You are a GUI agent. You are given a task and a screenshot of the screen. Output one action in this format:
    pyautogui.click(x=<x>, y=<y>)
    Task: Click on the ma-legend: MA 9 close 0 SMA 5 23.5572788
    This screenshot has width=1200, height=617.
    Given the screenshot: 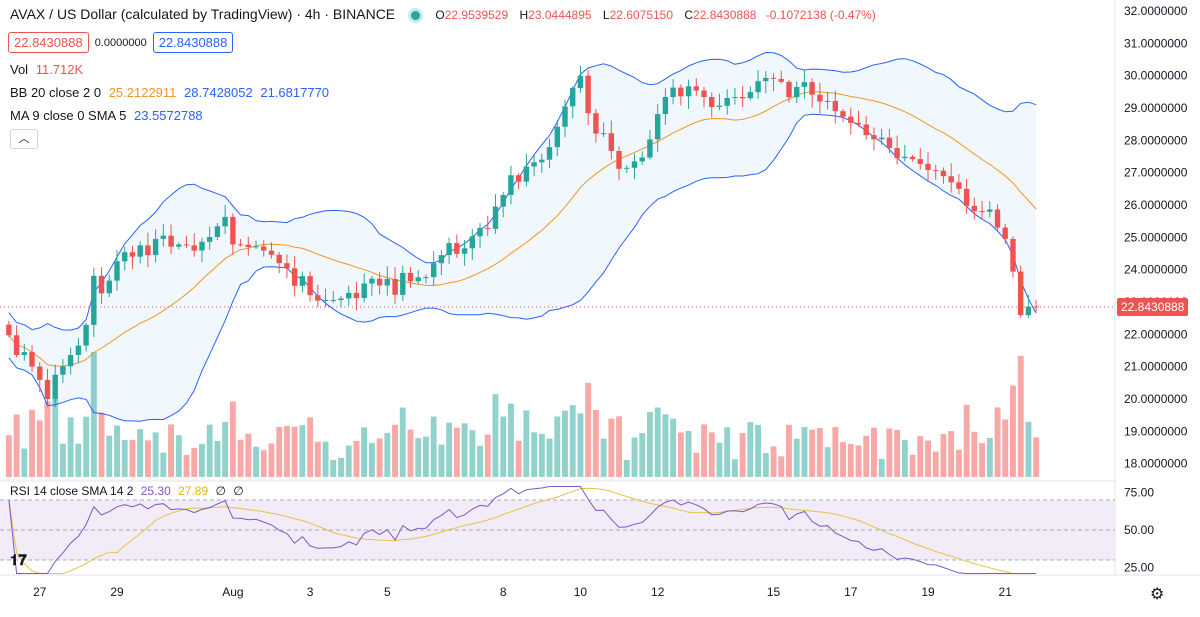 What is the action you would take?
    pyautogui.click(x=106, y=115)
    